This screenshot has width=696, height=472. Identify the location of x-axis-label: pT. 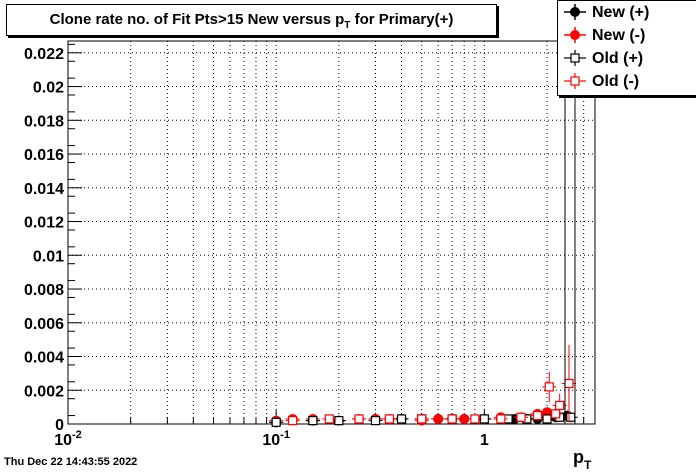
(582, 459).